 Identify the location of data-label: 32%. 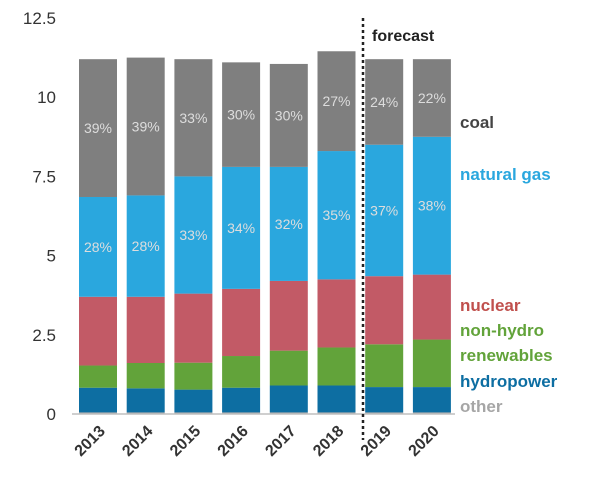
(289, 224).